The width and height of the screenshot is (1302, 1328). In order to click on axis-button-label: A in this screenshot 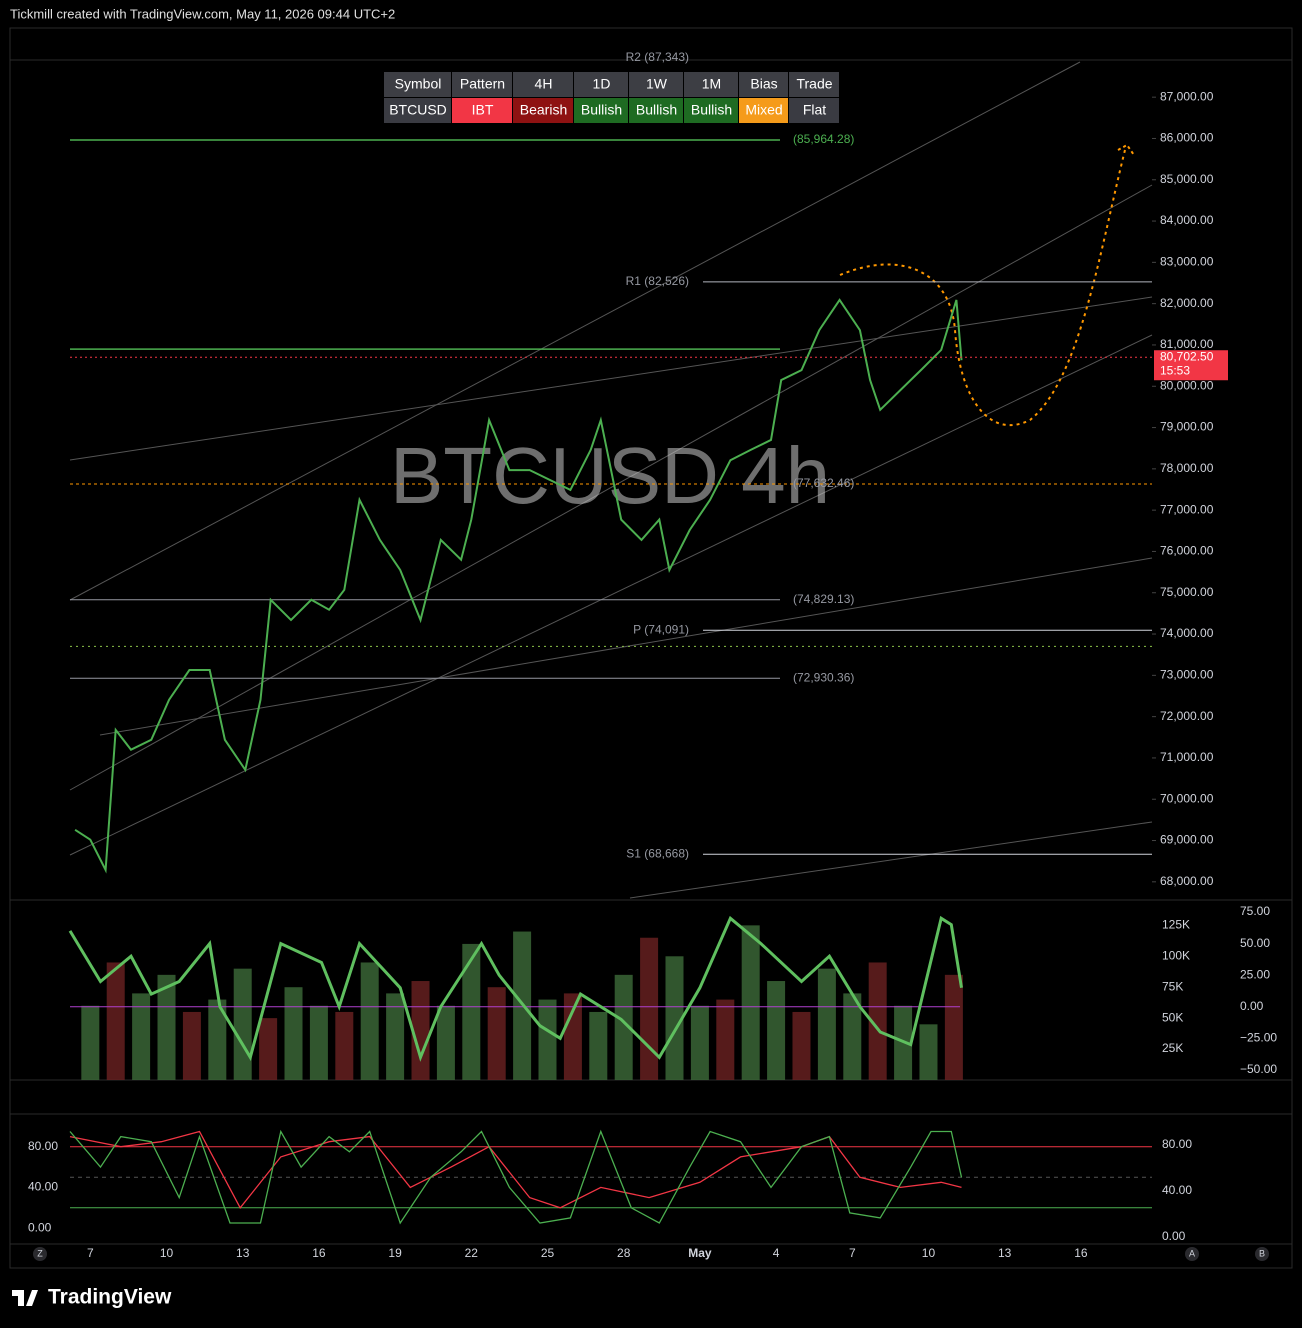, I will do `click(1192, 1253)`.